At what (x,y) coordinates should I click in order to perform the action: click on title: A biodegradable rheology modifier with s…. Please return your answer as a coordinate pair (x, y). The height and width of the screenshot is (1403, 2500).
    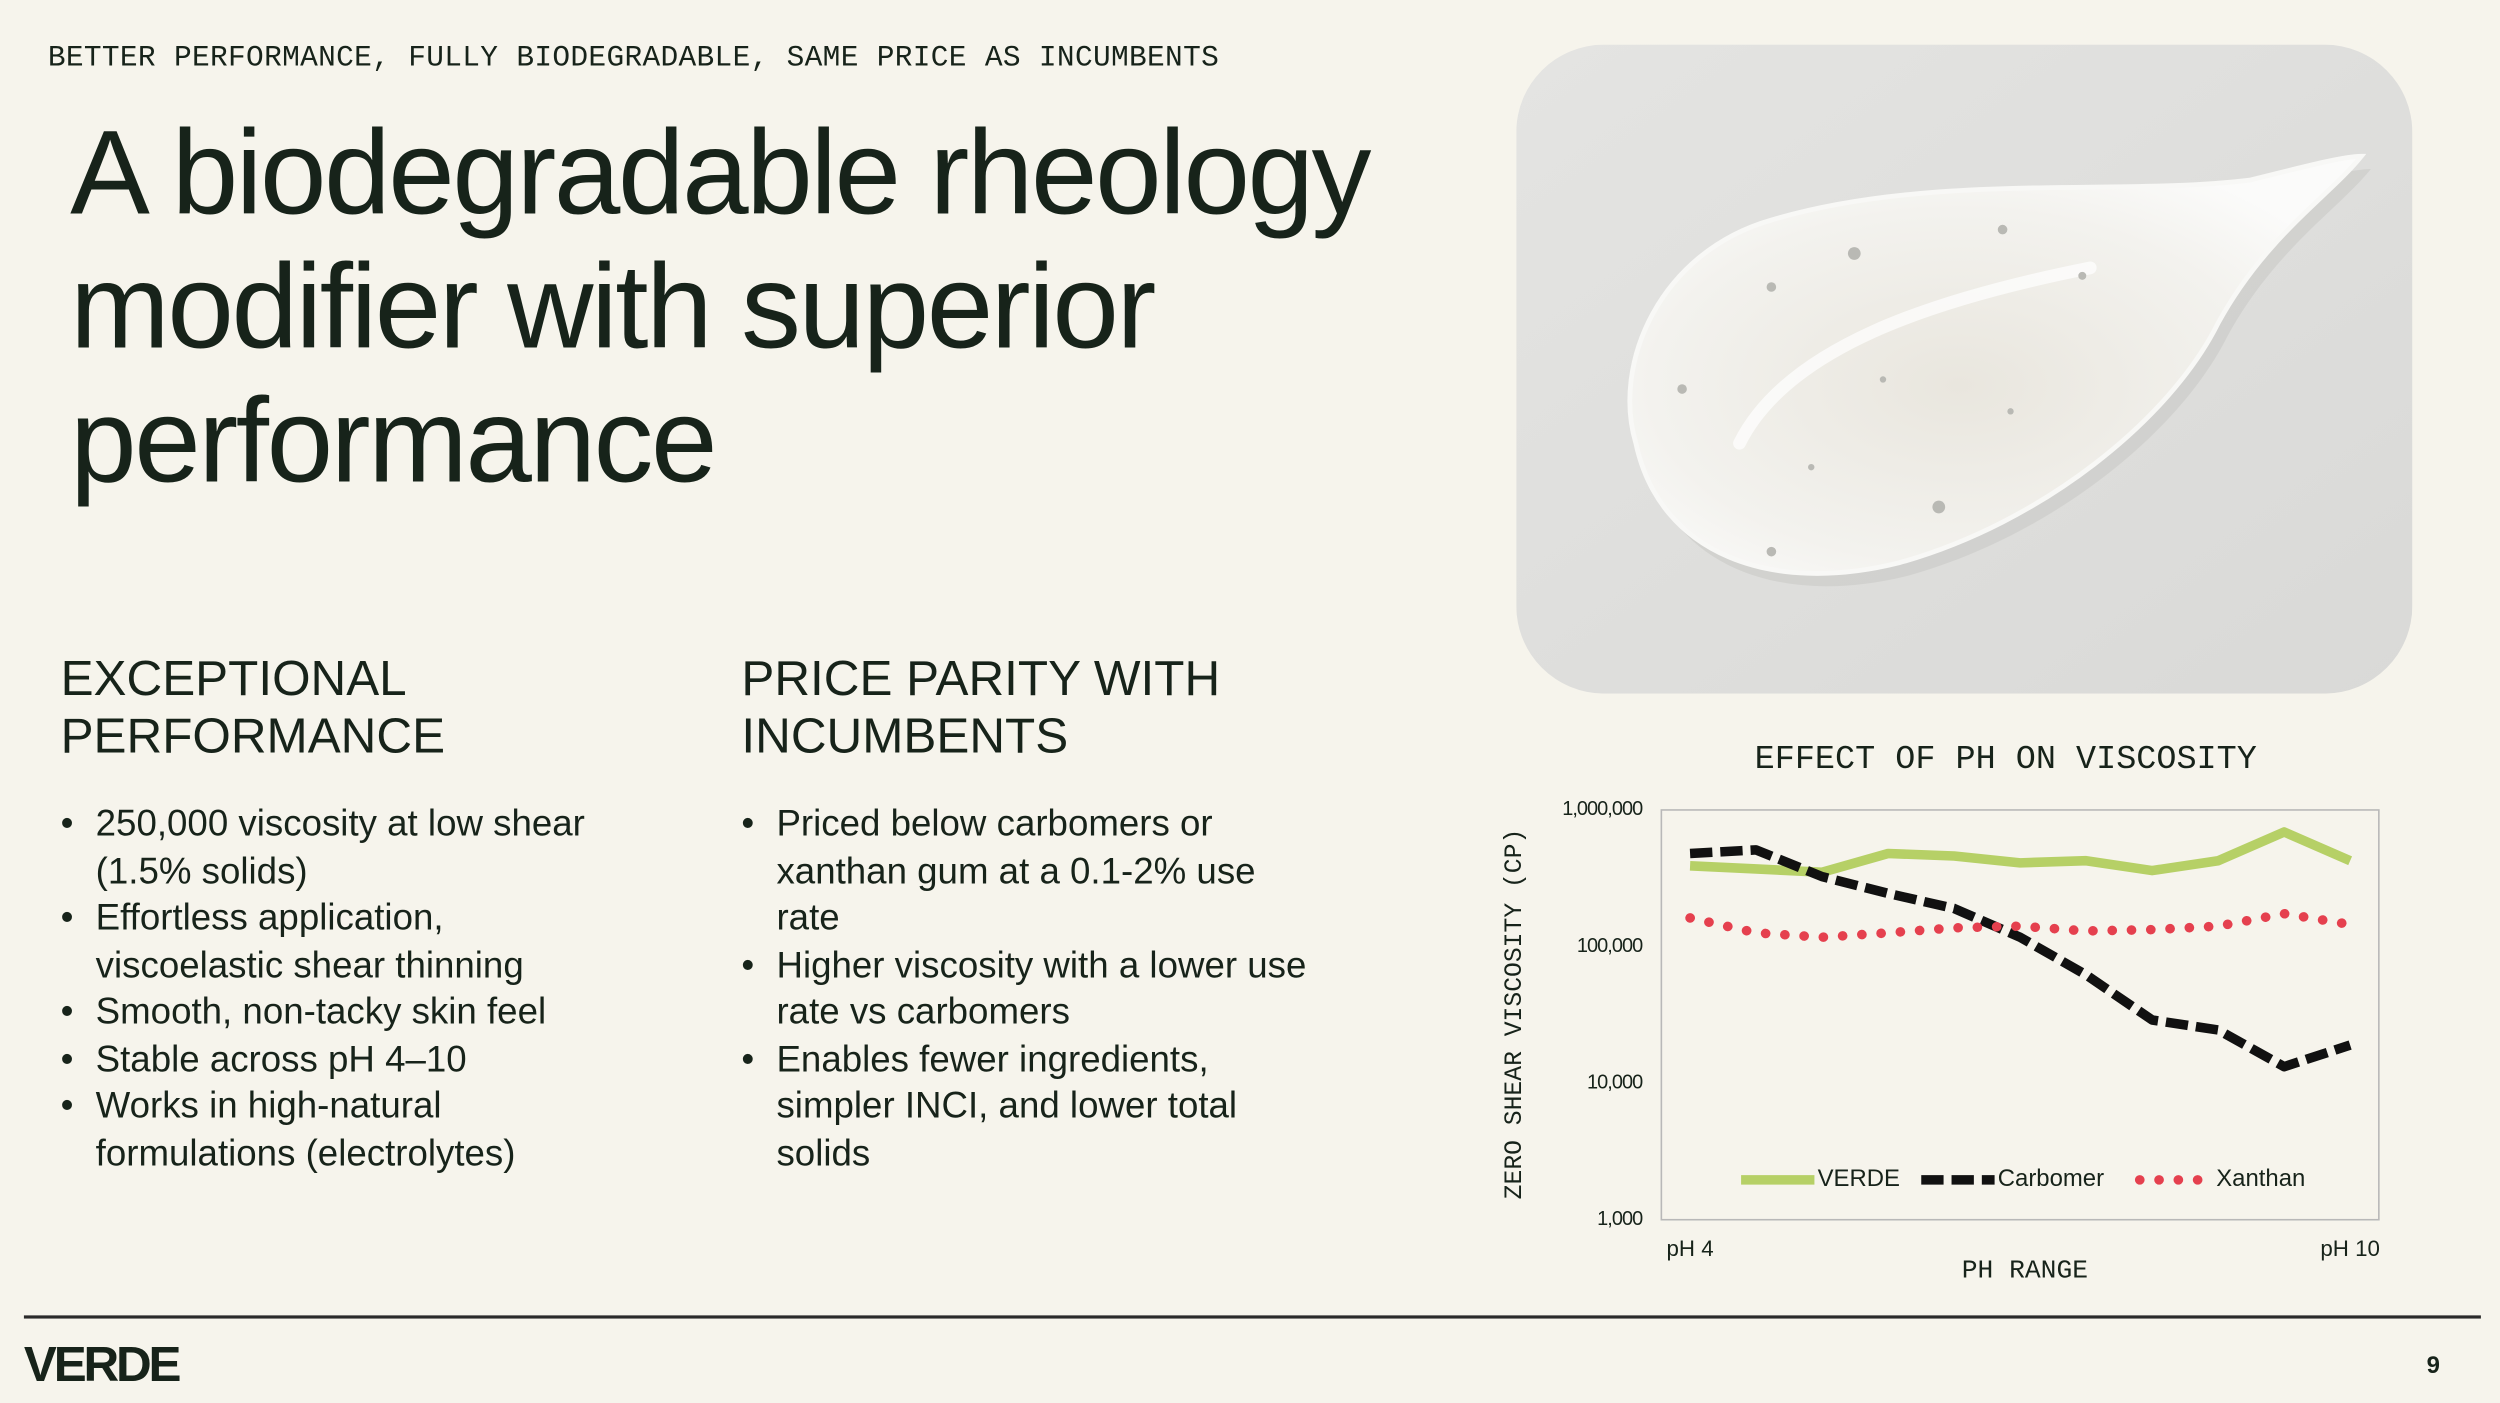
    Looking at the image, I should click on (720, 306).